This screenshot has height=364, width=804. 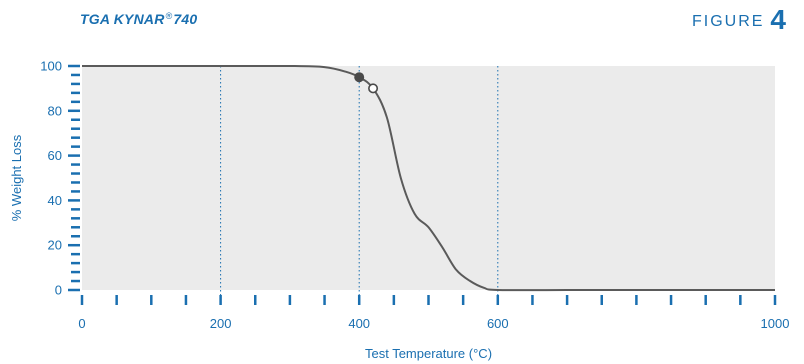 What do you see at coordinates (498, 323) in the screenshot?
I see `x-tick-label-600: 600` at bounding box center [498, 323].